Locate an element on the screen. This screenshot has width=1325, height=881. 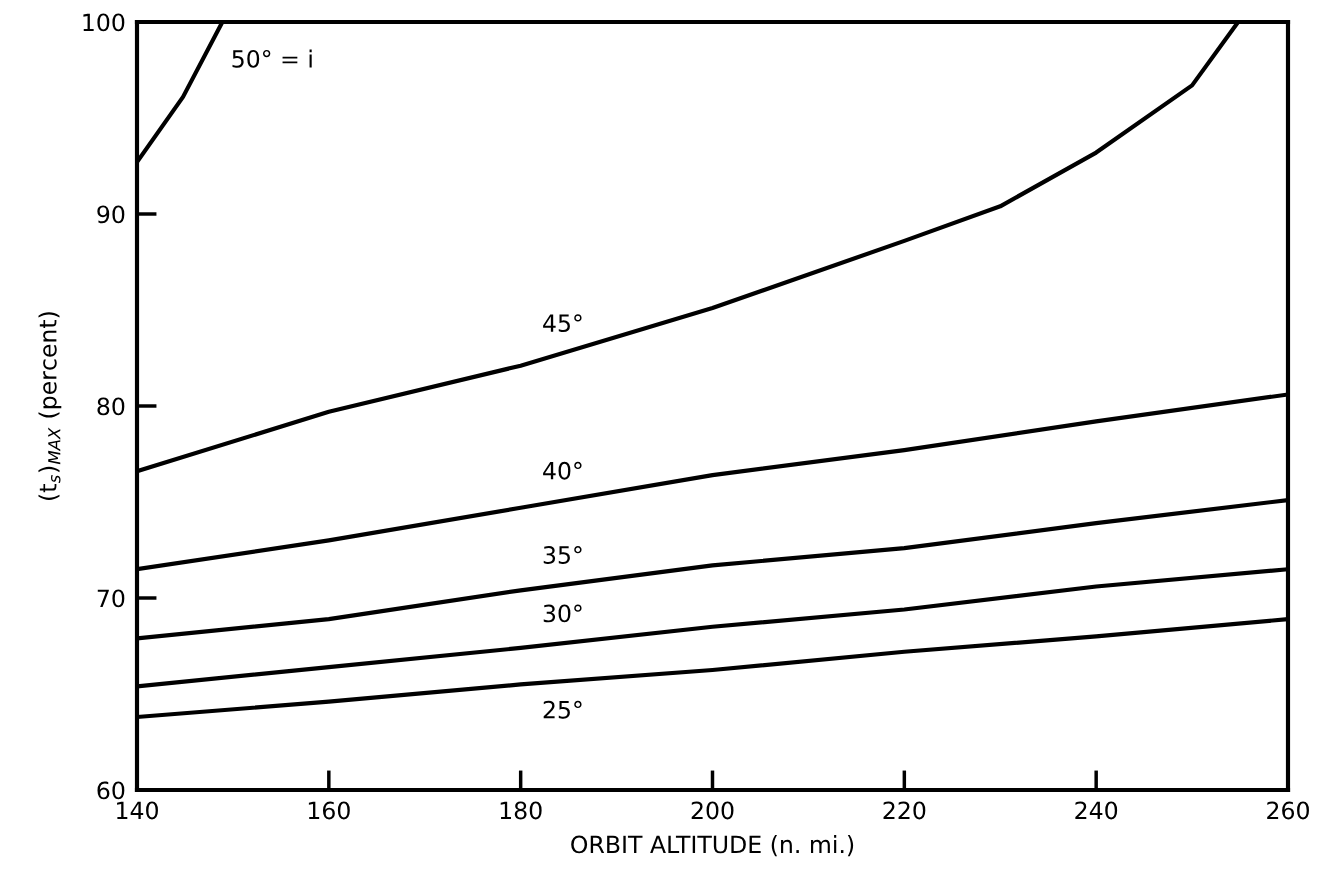
series-label: 35° is located at coordinates (562, 555).